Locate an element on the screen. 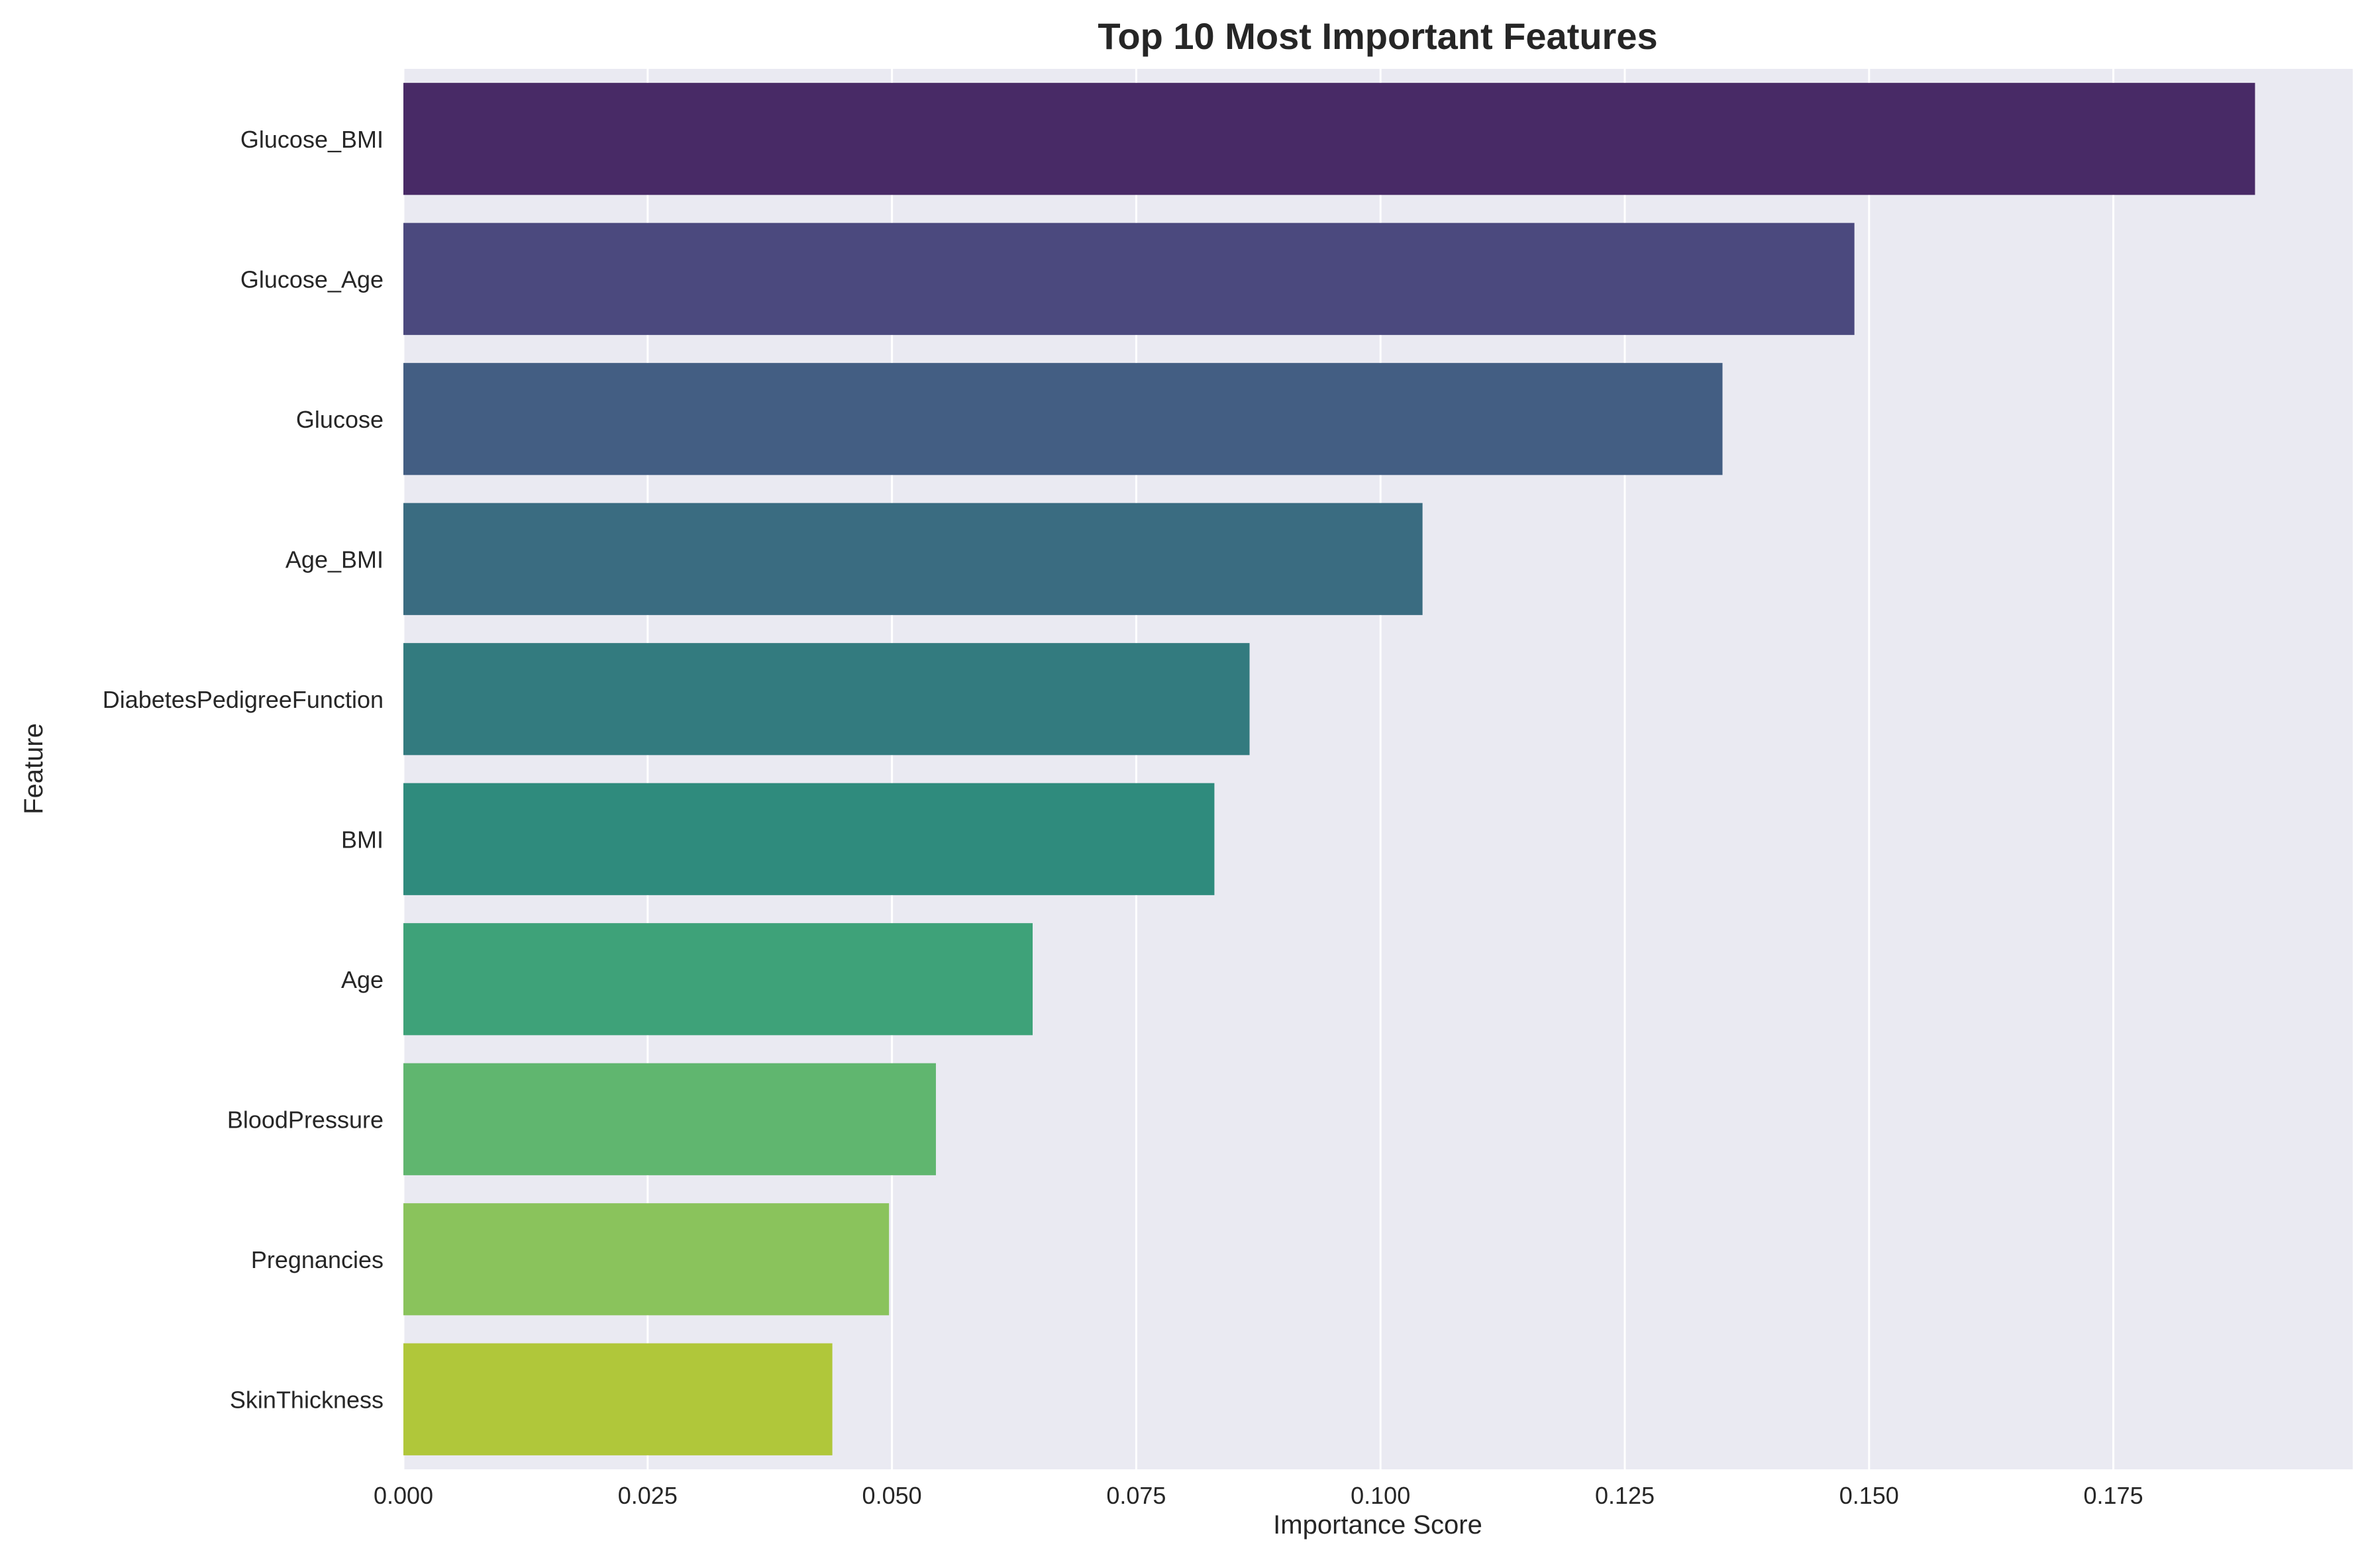  y-tick-label: DiabetesPedigreeFunction is located at coordinates (244, 699).